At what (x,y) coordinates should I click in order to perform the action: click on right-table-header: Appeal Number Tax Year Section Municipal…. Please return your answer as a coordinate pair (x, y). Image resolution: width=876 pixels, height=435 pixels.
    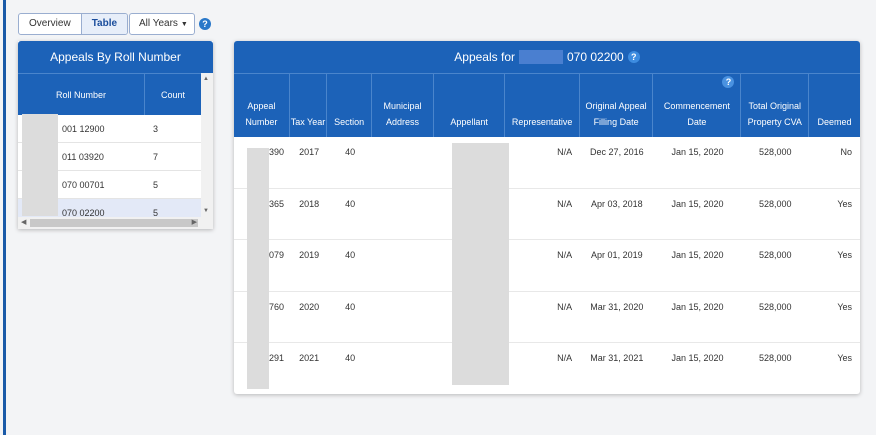
    Looking at the image, I should click on (547, 105).